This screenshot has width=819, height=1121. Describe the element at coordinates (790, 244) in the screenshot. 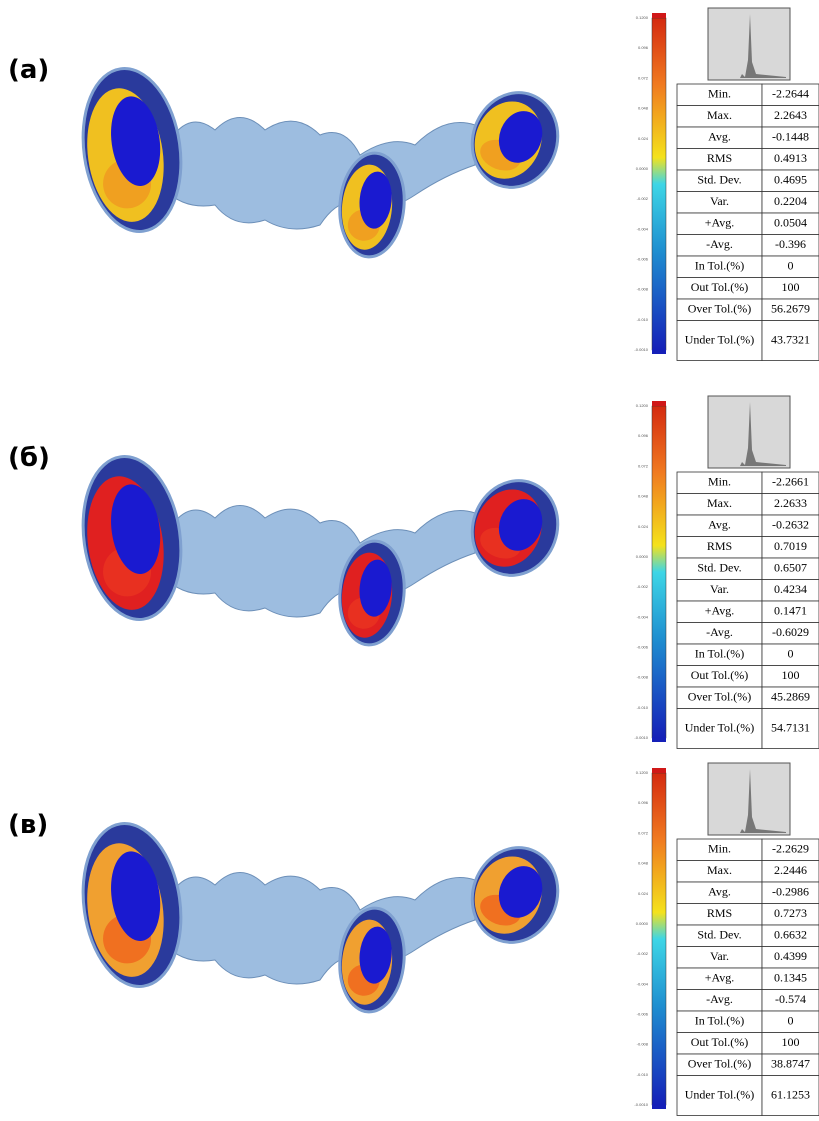

I see `stat-value: -0.396` at that location.